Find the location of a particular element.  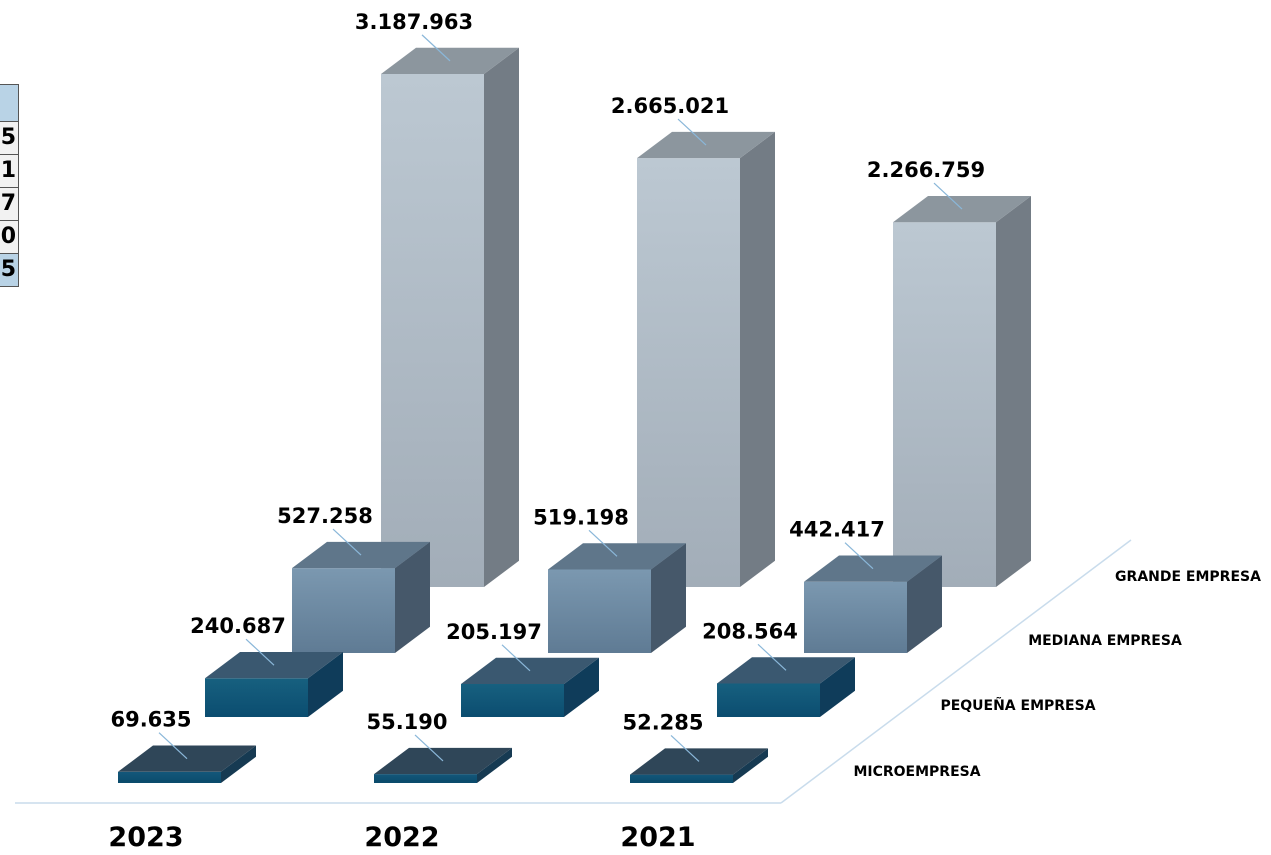

bar-grande-empresa-2023 is located at coordinates (450, 317).